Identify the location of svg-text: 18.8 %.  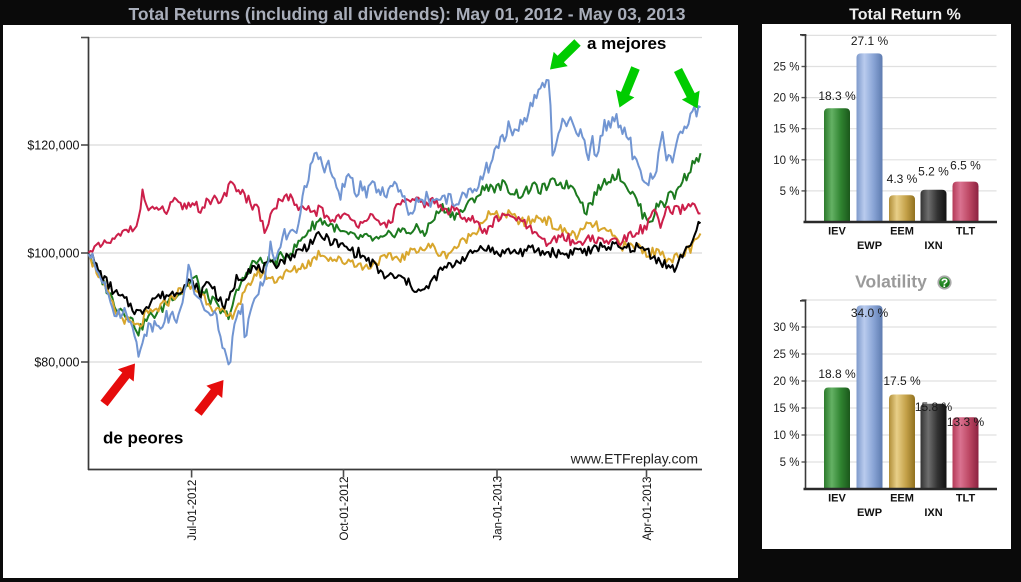
(837, 374).